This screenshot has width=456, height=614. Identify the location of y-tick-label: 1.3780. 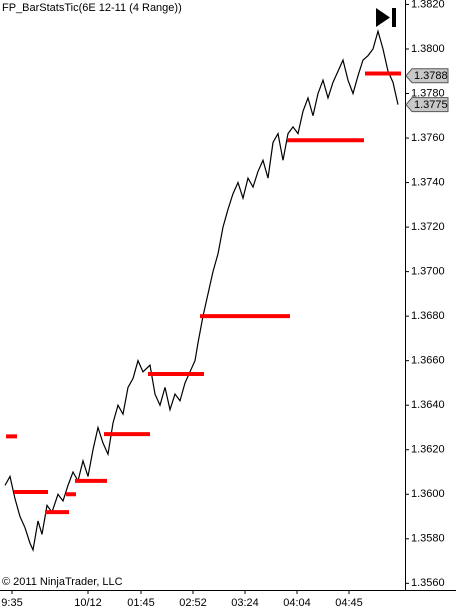
(428, 93).